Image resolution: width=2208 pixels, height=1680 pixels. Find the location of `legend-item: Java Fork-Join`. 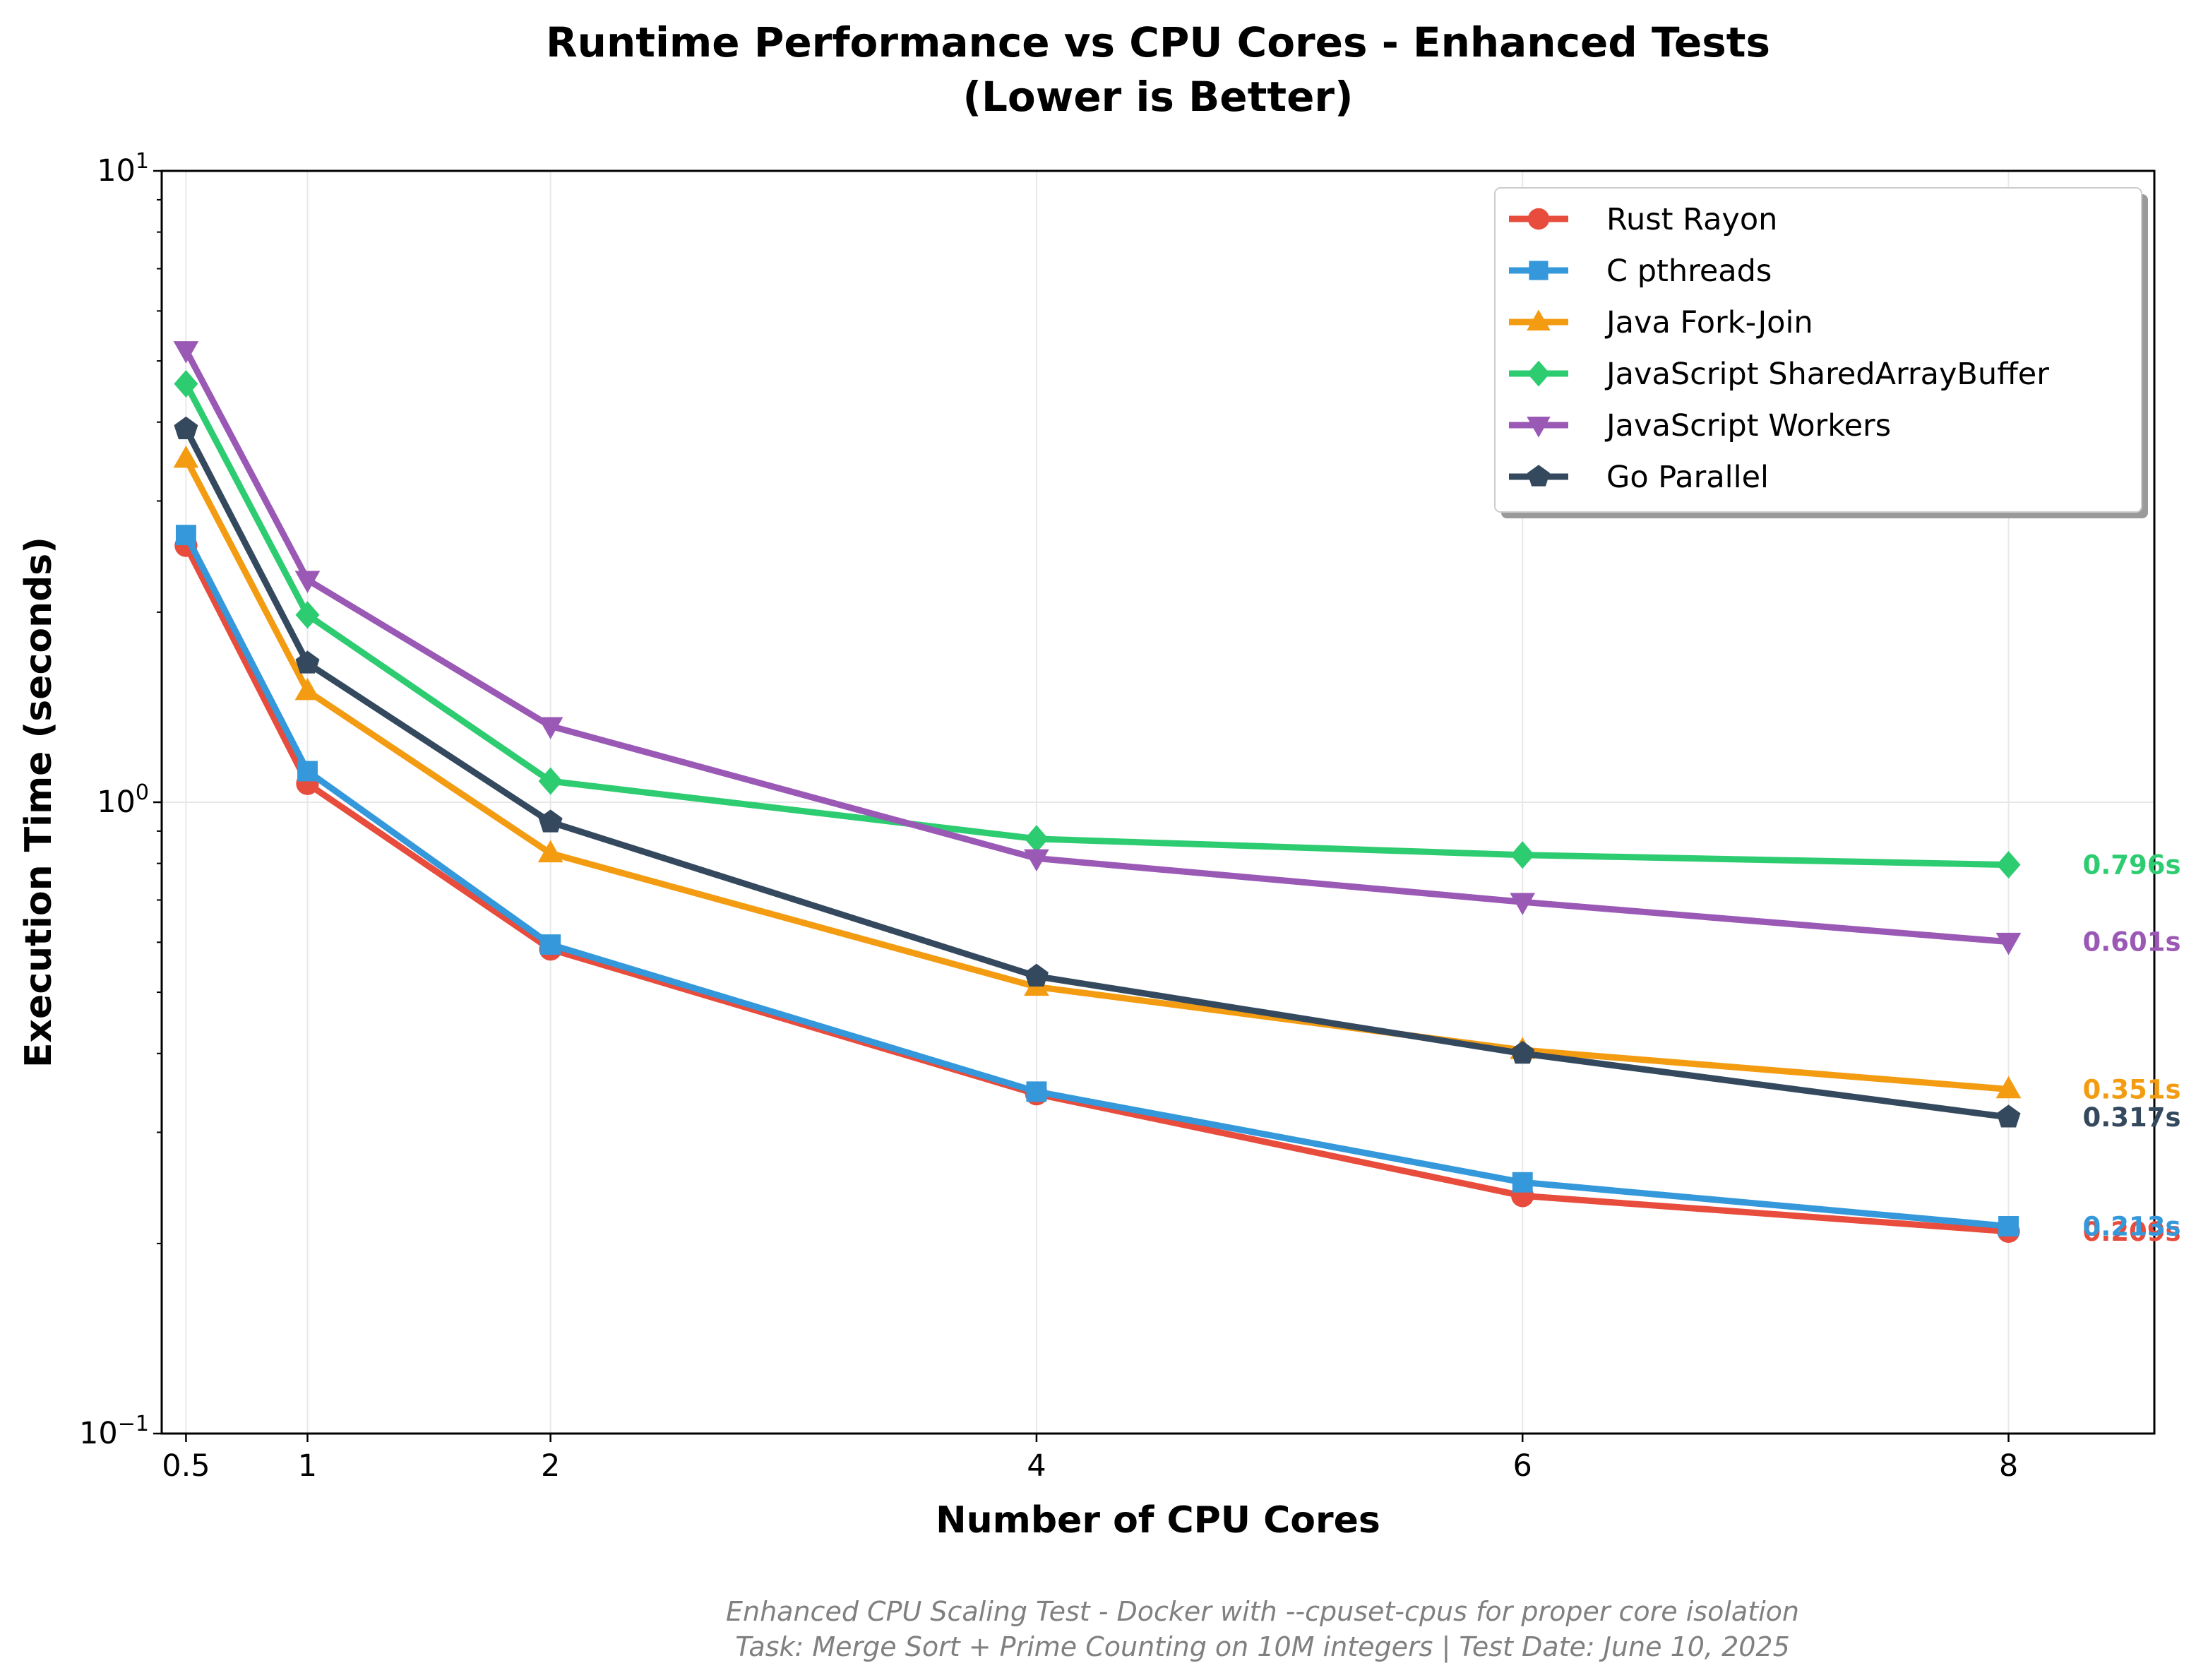

legend-item: Java Fork-Join is located at coordinates (1661, 322).